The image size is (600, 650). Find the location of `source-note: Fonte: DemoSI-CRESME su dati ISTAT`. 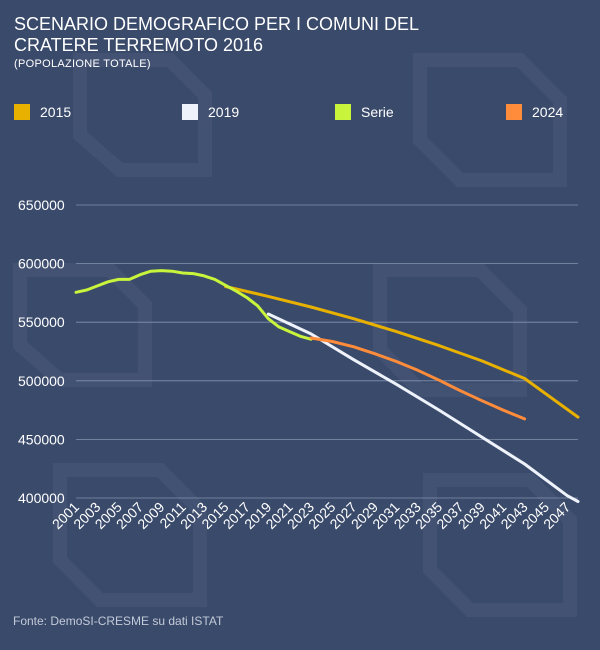

source-note: Fonte: DemoSI-CRESME su dati ISTAT is located at coordinates (118, 621).